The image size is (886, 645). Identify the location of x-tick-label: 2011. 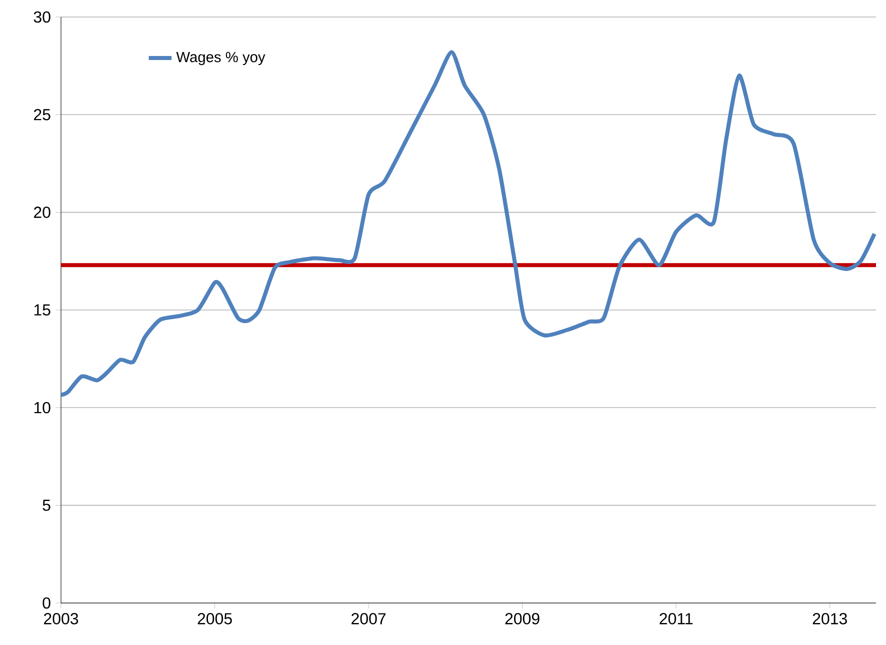
(676, 618).